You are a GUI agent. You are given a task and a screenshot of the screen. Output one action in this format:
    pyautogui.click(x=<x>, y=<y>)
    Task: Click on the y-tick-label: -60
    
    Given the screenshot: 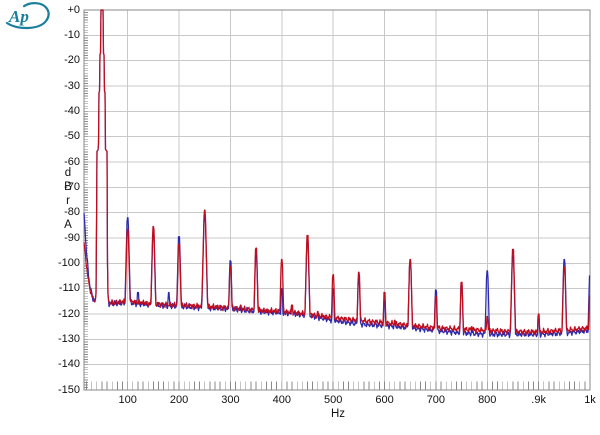 What is the action you would take?
    pyautogui.click(x=72, y=161)
    